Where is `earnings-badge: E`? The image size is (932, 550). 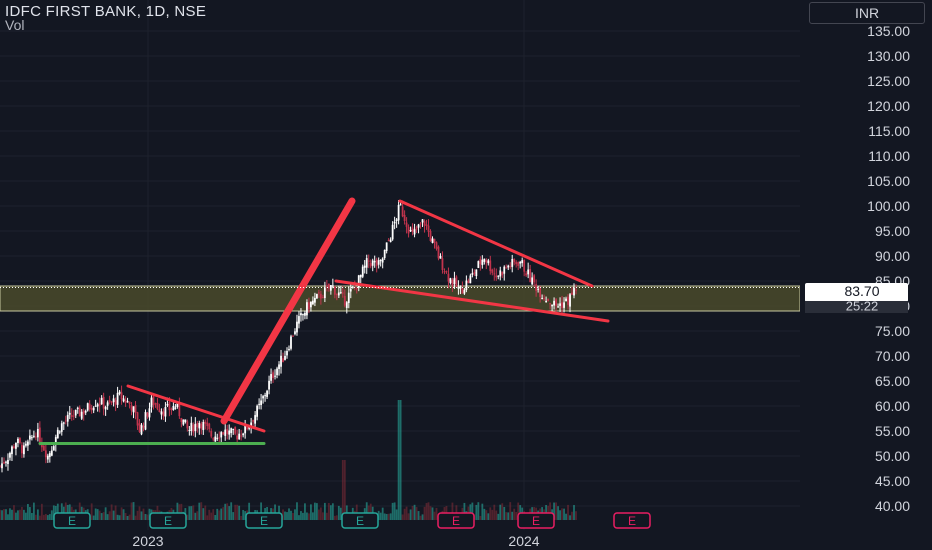
earnings-badge: E is located at coordinates (360, 520).